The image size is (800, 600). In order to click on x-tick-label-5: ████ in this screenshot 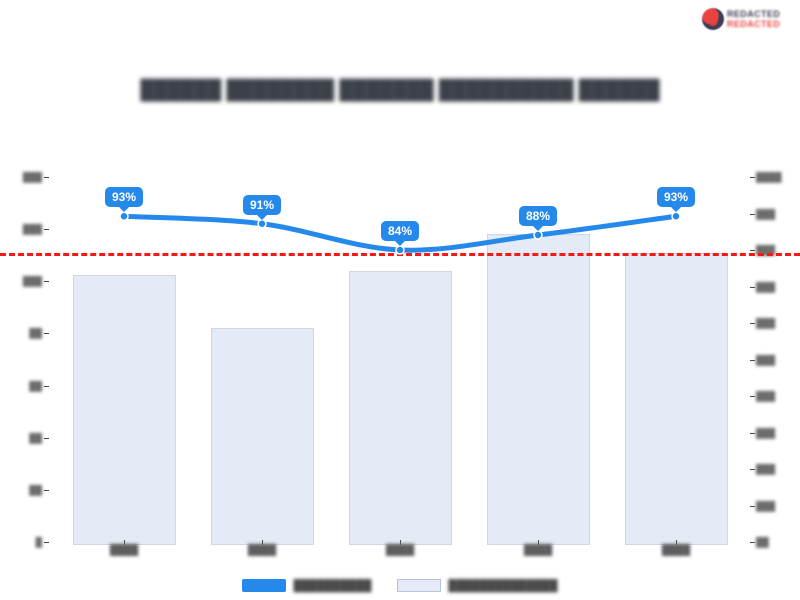, I will do `click(676, 550)`.